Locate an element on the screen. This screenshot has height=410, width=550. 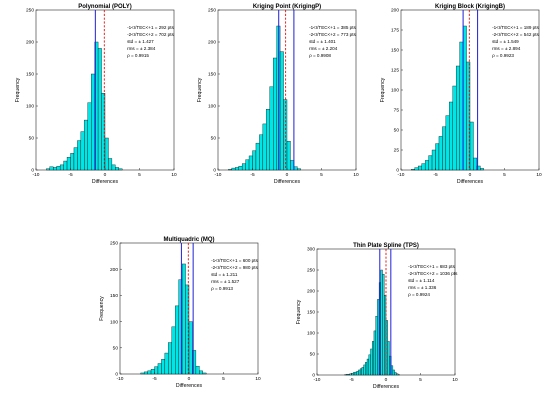
panel-title: Kriging Point (KrigingP) is located at coordinates (287, 7).